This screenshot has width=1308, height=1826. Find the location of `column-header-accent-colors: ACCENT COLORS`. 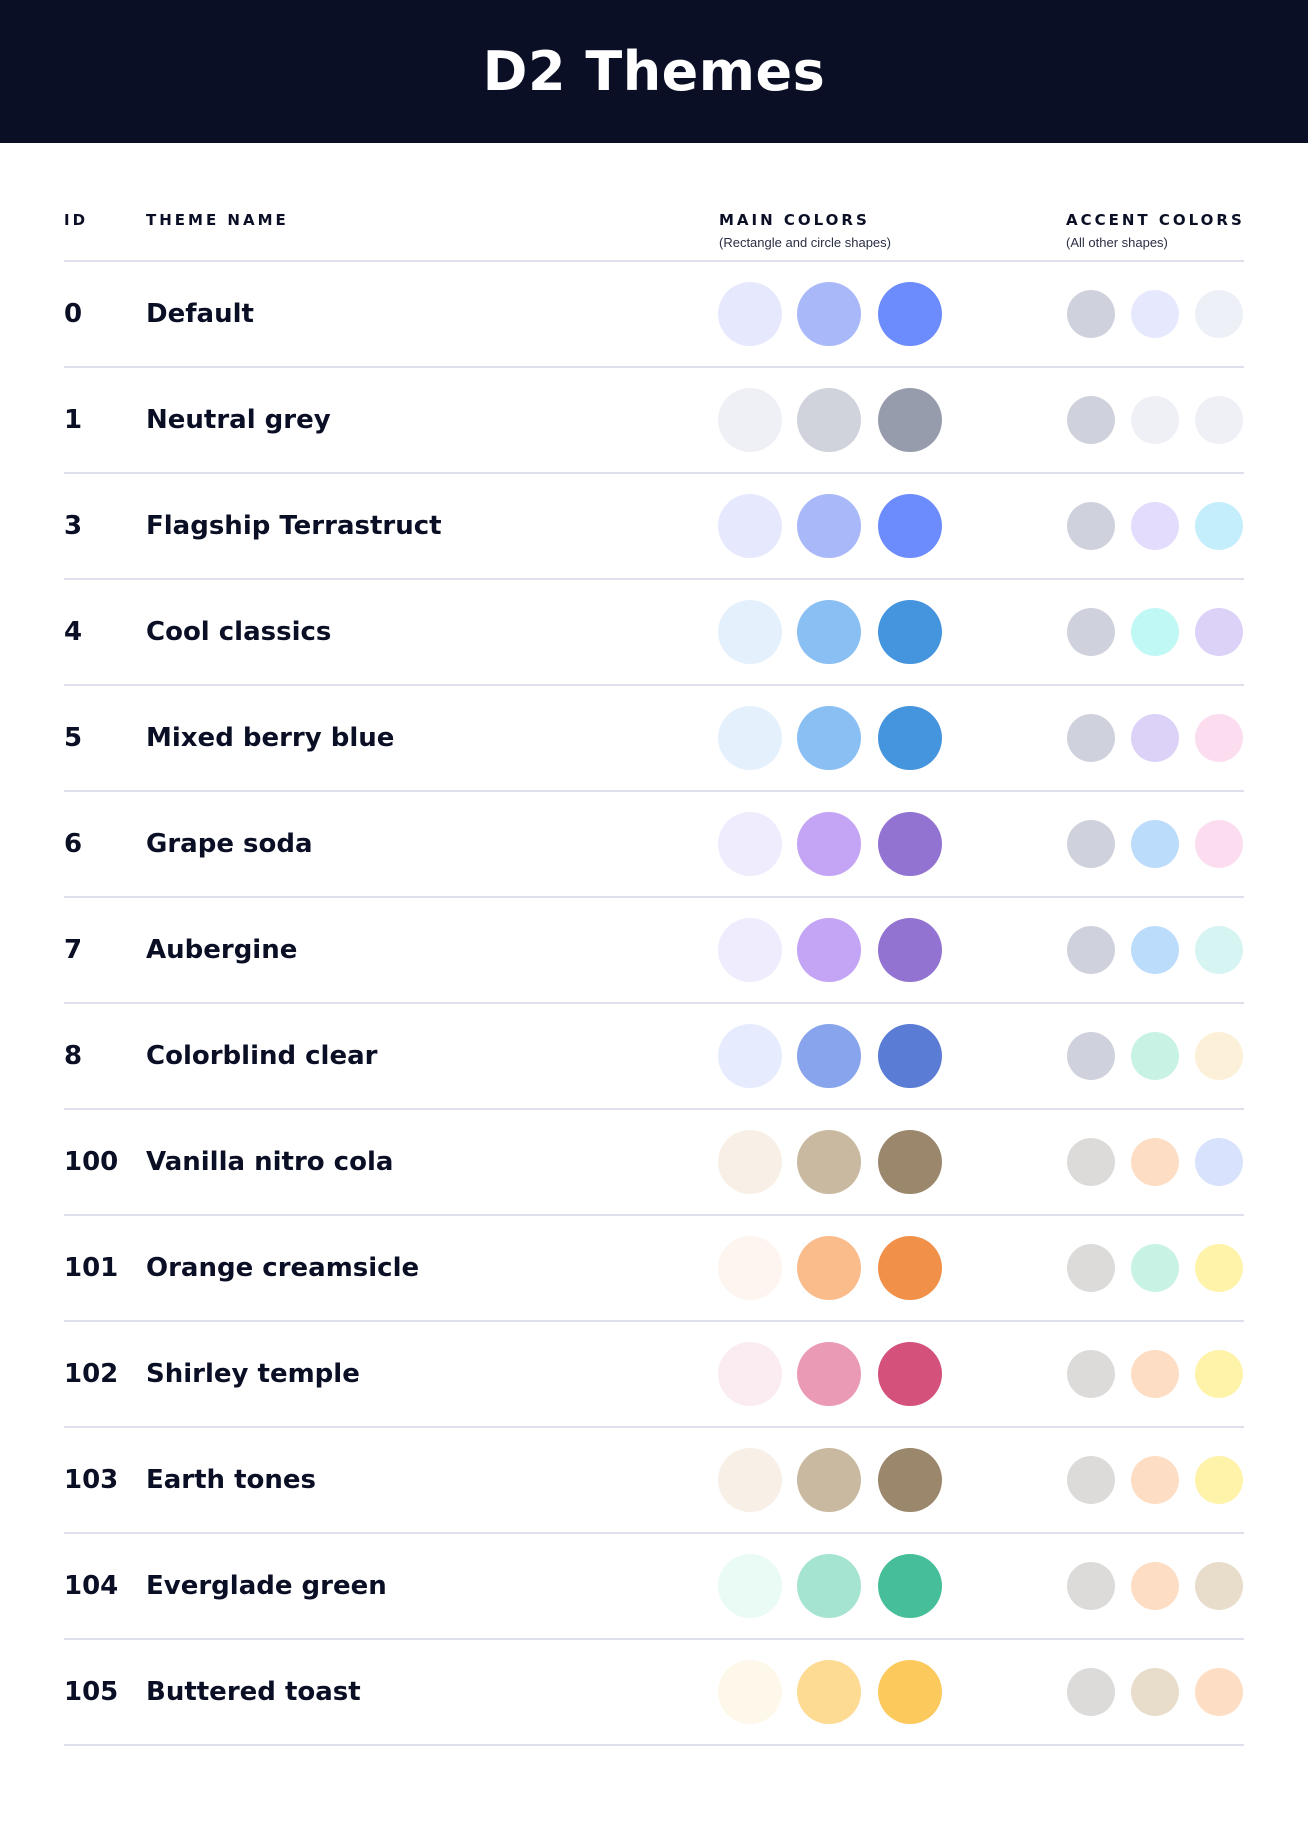

column-header-accent-colors: ACCENT COLORS is located at coordinates (1155, 220).